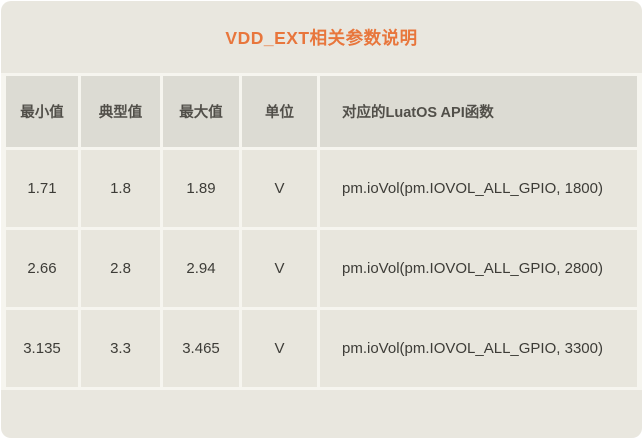 The height and width of the screenshot is (440, 643). What do you see at coordinates (321, 414) in the screenshot?
I see `footer-strip` at bounding box center [321, 414].